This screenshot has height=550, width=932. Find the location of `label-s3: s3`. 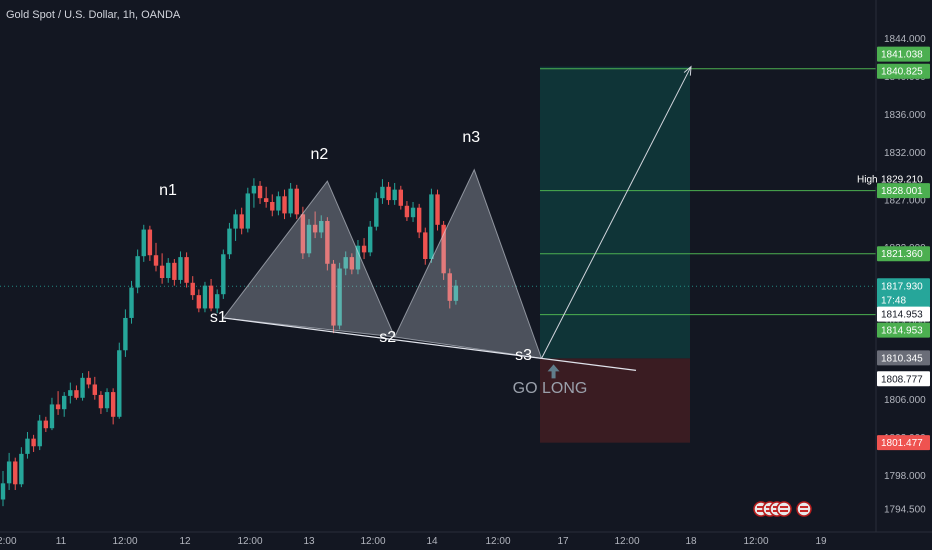

label-s3: s3 is located at coordinates (523, 355).